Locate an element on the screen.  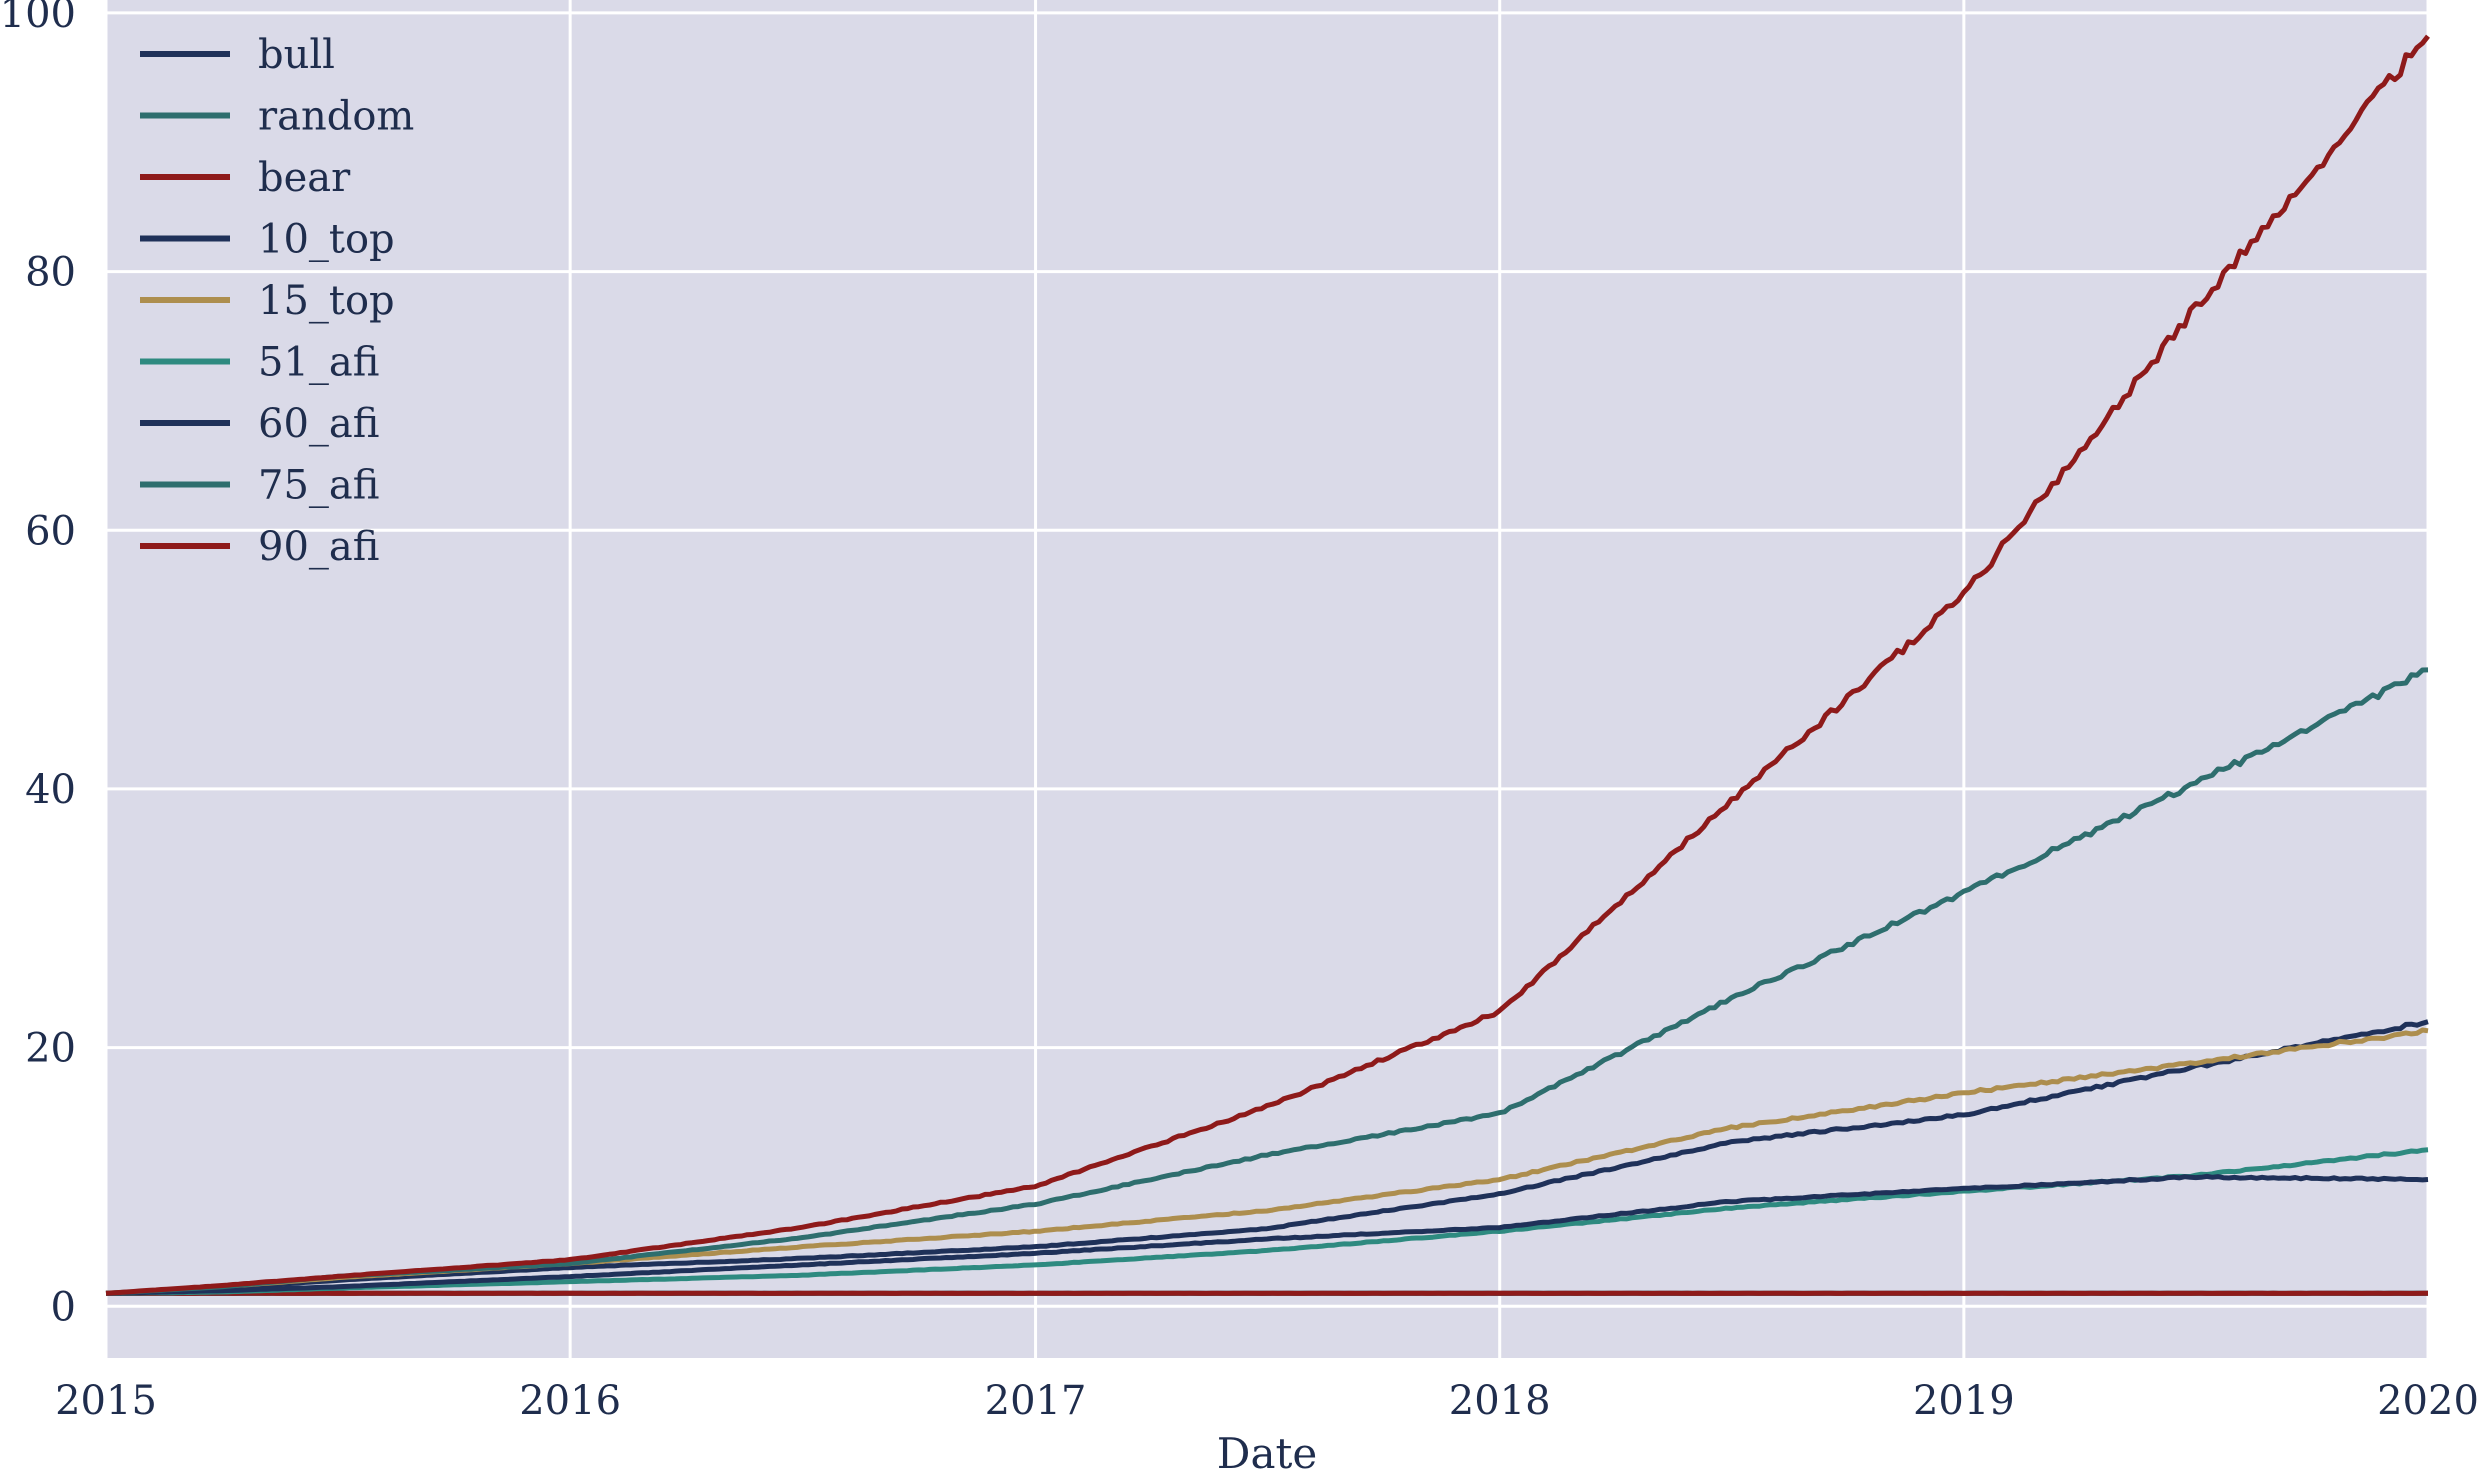
legend-label-bear: bear is located at coordinates (304, 178).